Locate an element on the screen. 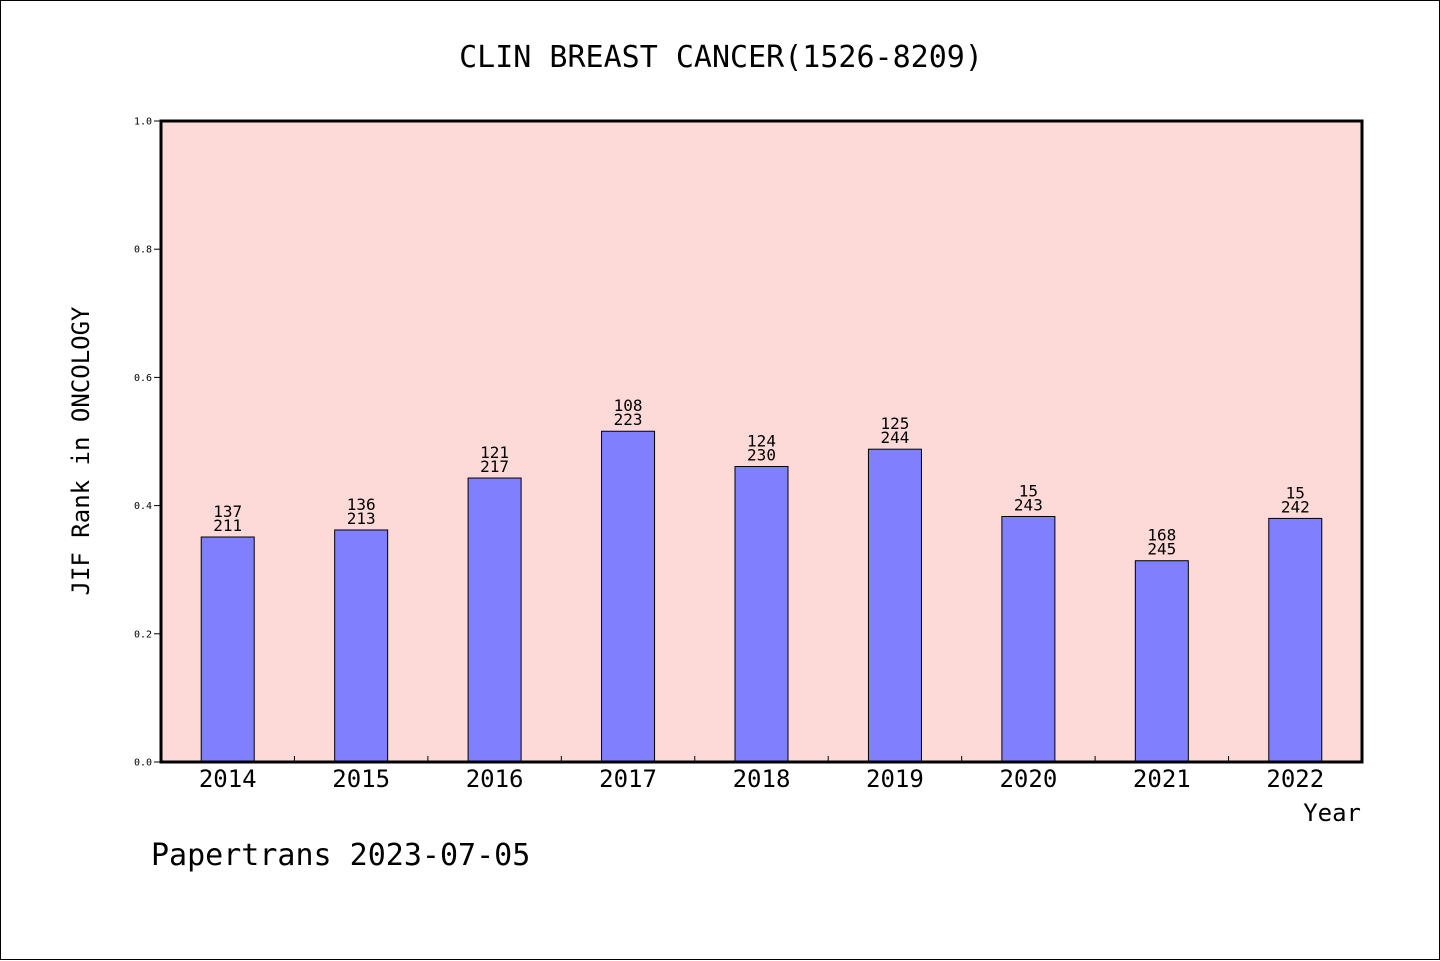 Image resolution: width=1440 pixels, height=961 pixels. bar-2015 is located at coordinates (361, 646).